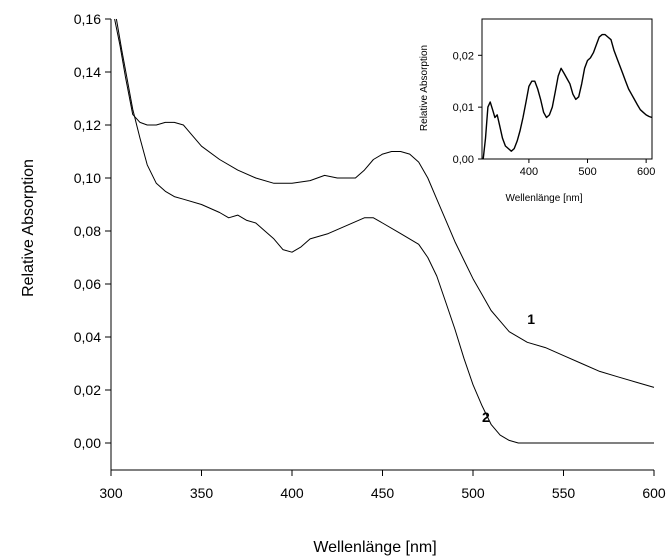  I want to click on x-tick-label: 550, so click(564, 493).